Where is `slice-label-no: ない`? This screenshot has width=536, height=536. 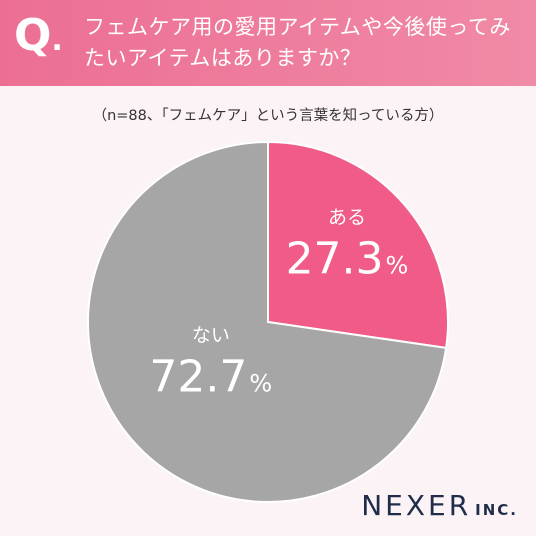
slice-label-no: ない is located at coordinates (211, 335).